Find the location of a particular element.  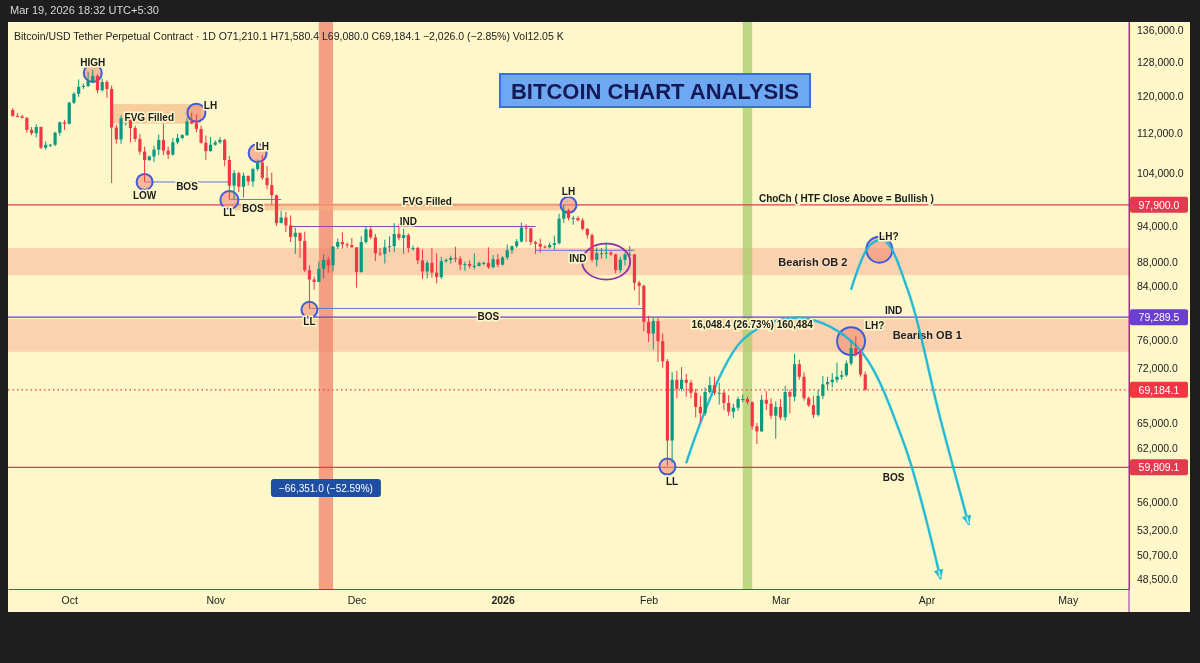

y-tick-label: 65,000.0 is located at coordinates (1158, 422).